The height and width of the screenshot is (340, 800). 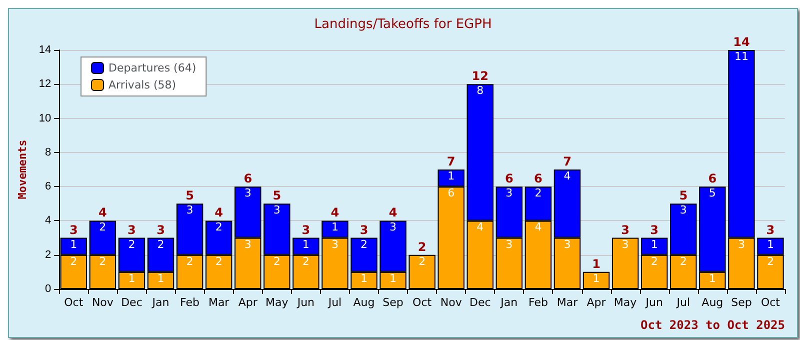 What do you see at coordinates (48, 152) in the screenshot?
I see `y-tick-label: 8` at bounding box center [48, 152].